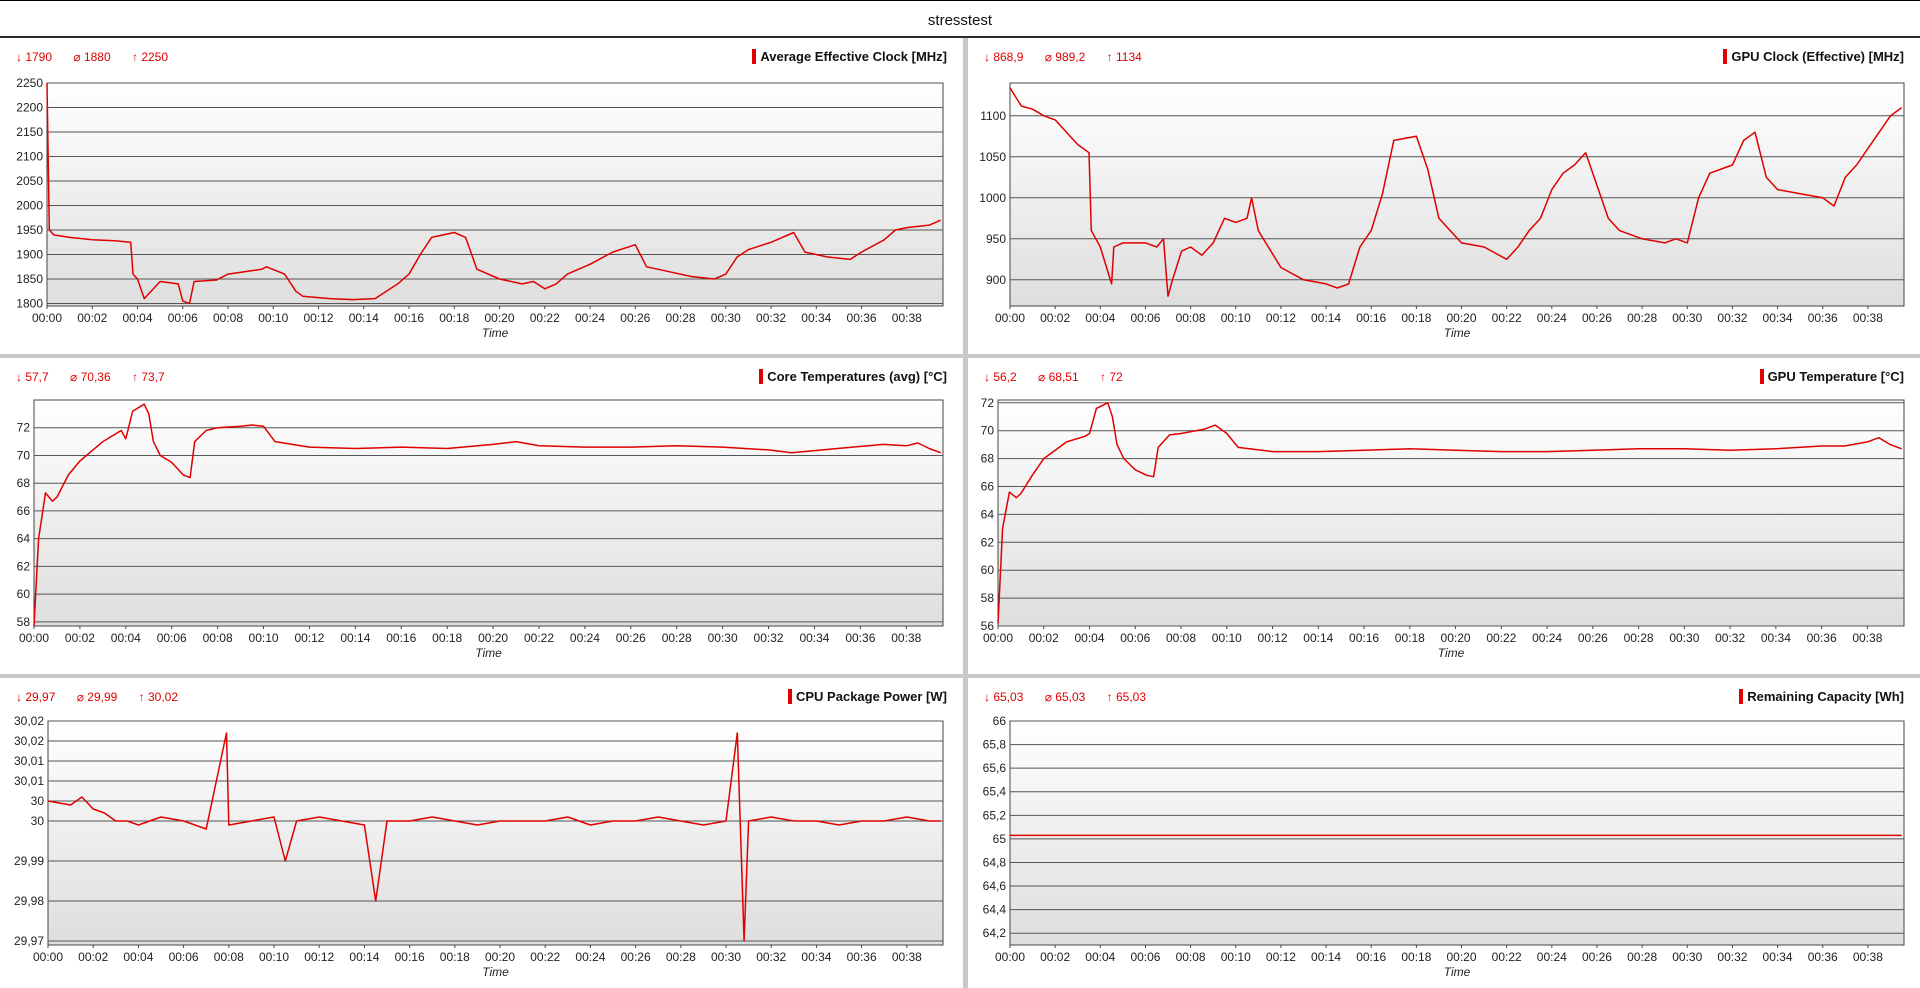 Image resolution: width=1920 pixels, height=988 pixels. I want to click on y-tick-label: 29,97, so click(29, 941).